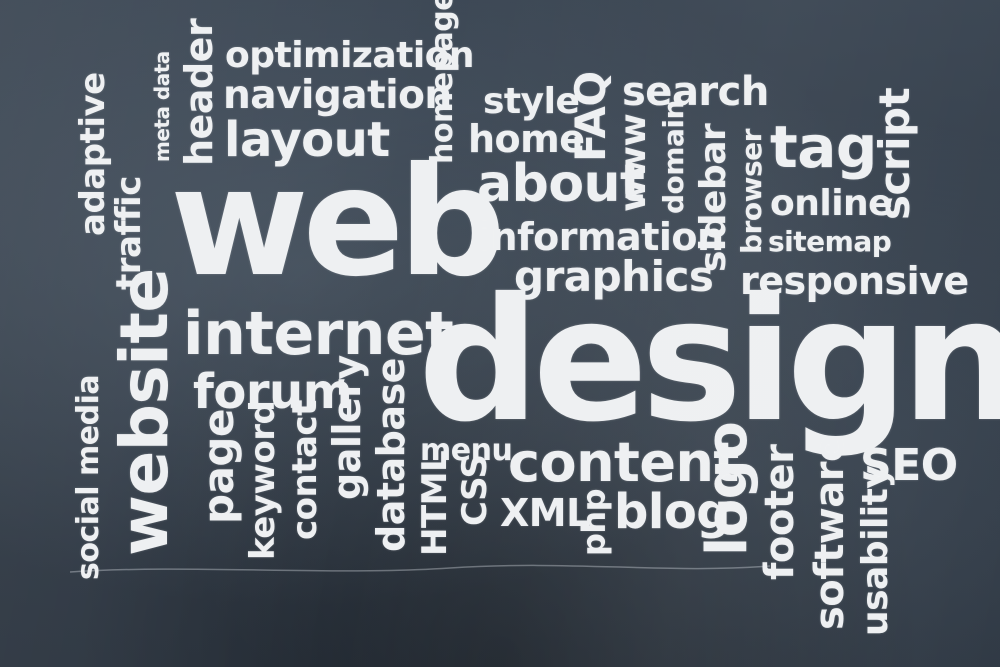 This screenshot has width=1000, height=667. I want to click on word-sitemap: sitemap, so click(830, 241).